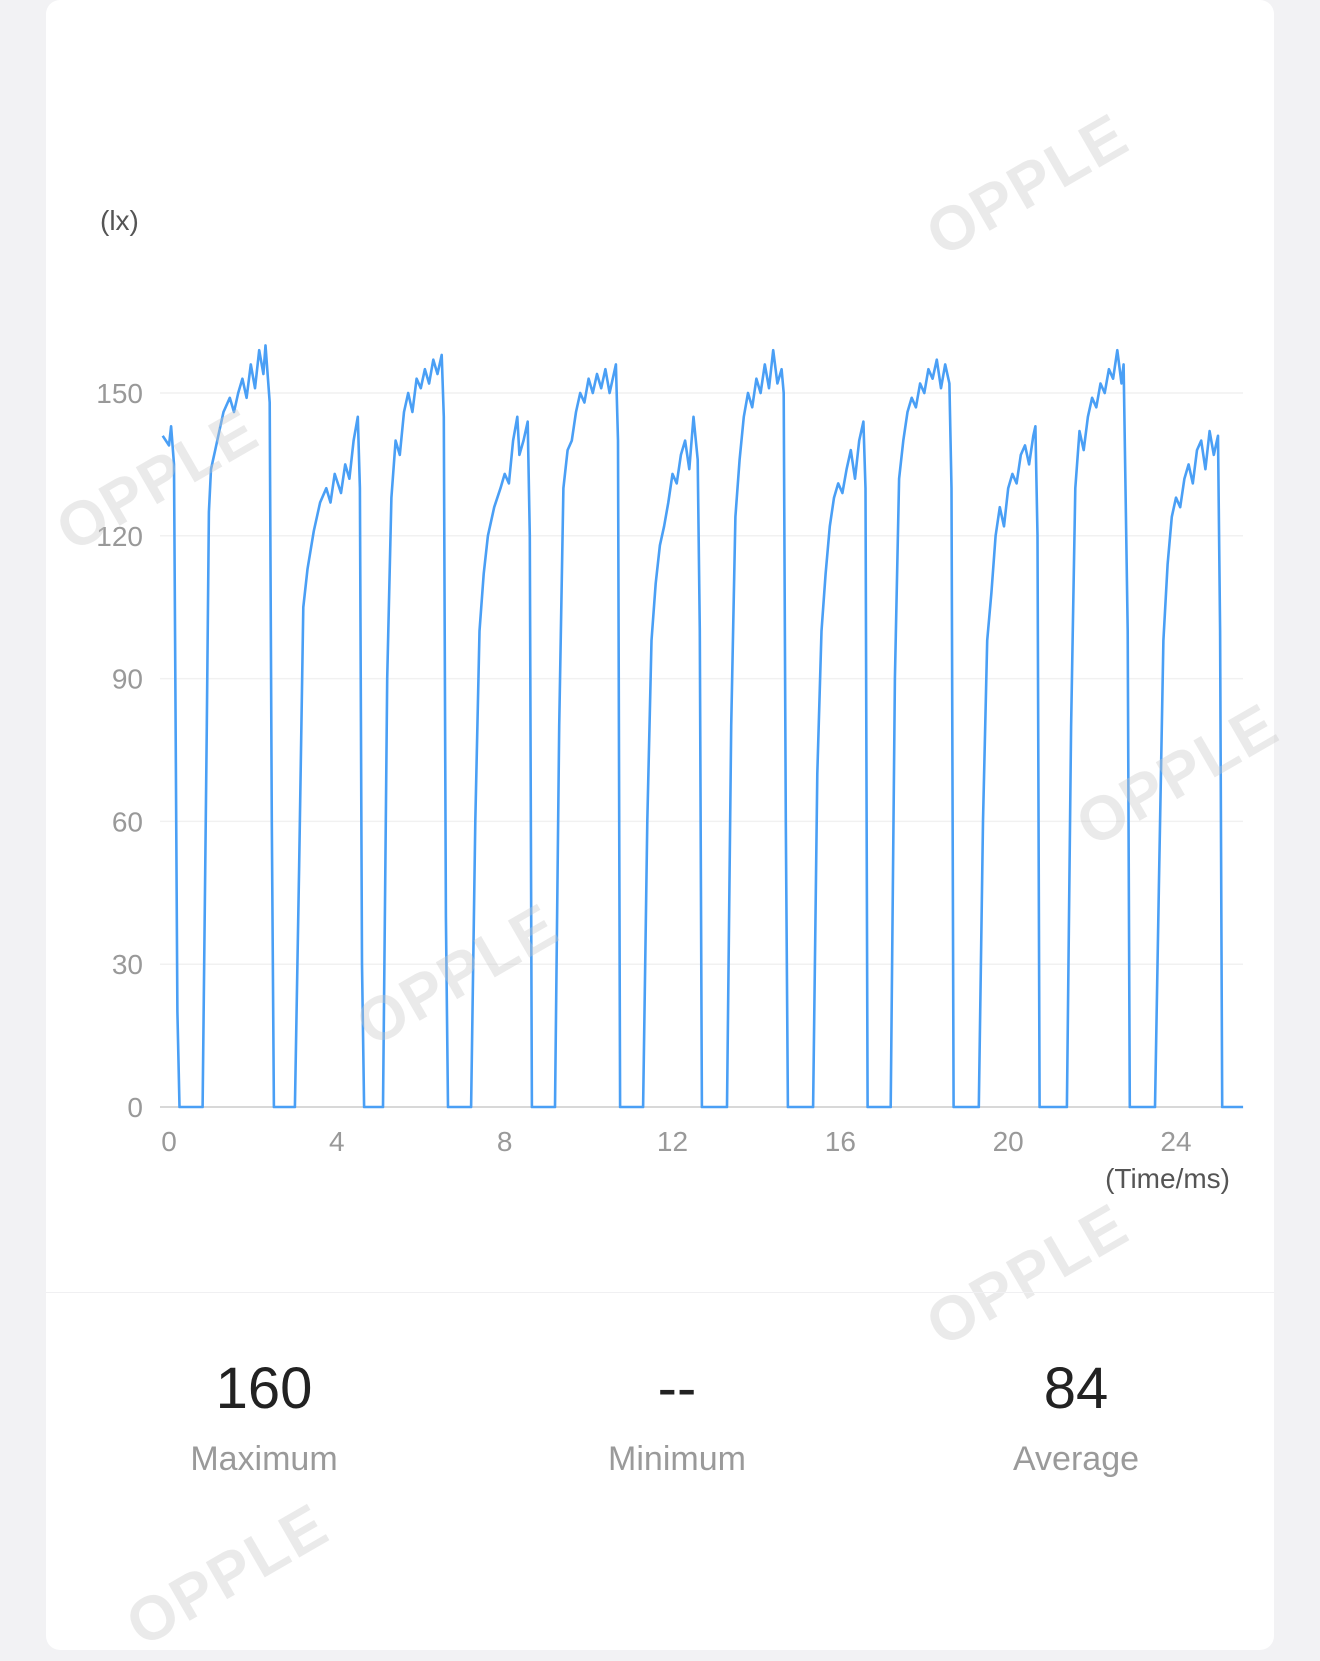  Describe the element at coordinates (1076, 1459) in the screenshot. I see `average-label: Average` at that location.